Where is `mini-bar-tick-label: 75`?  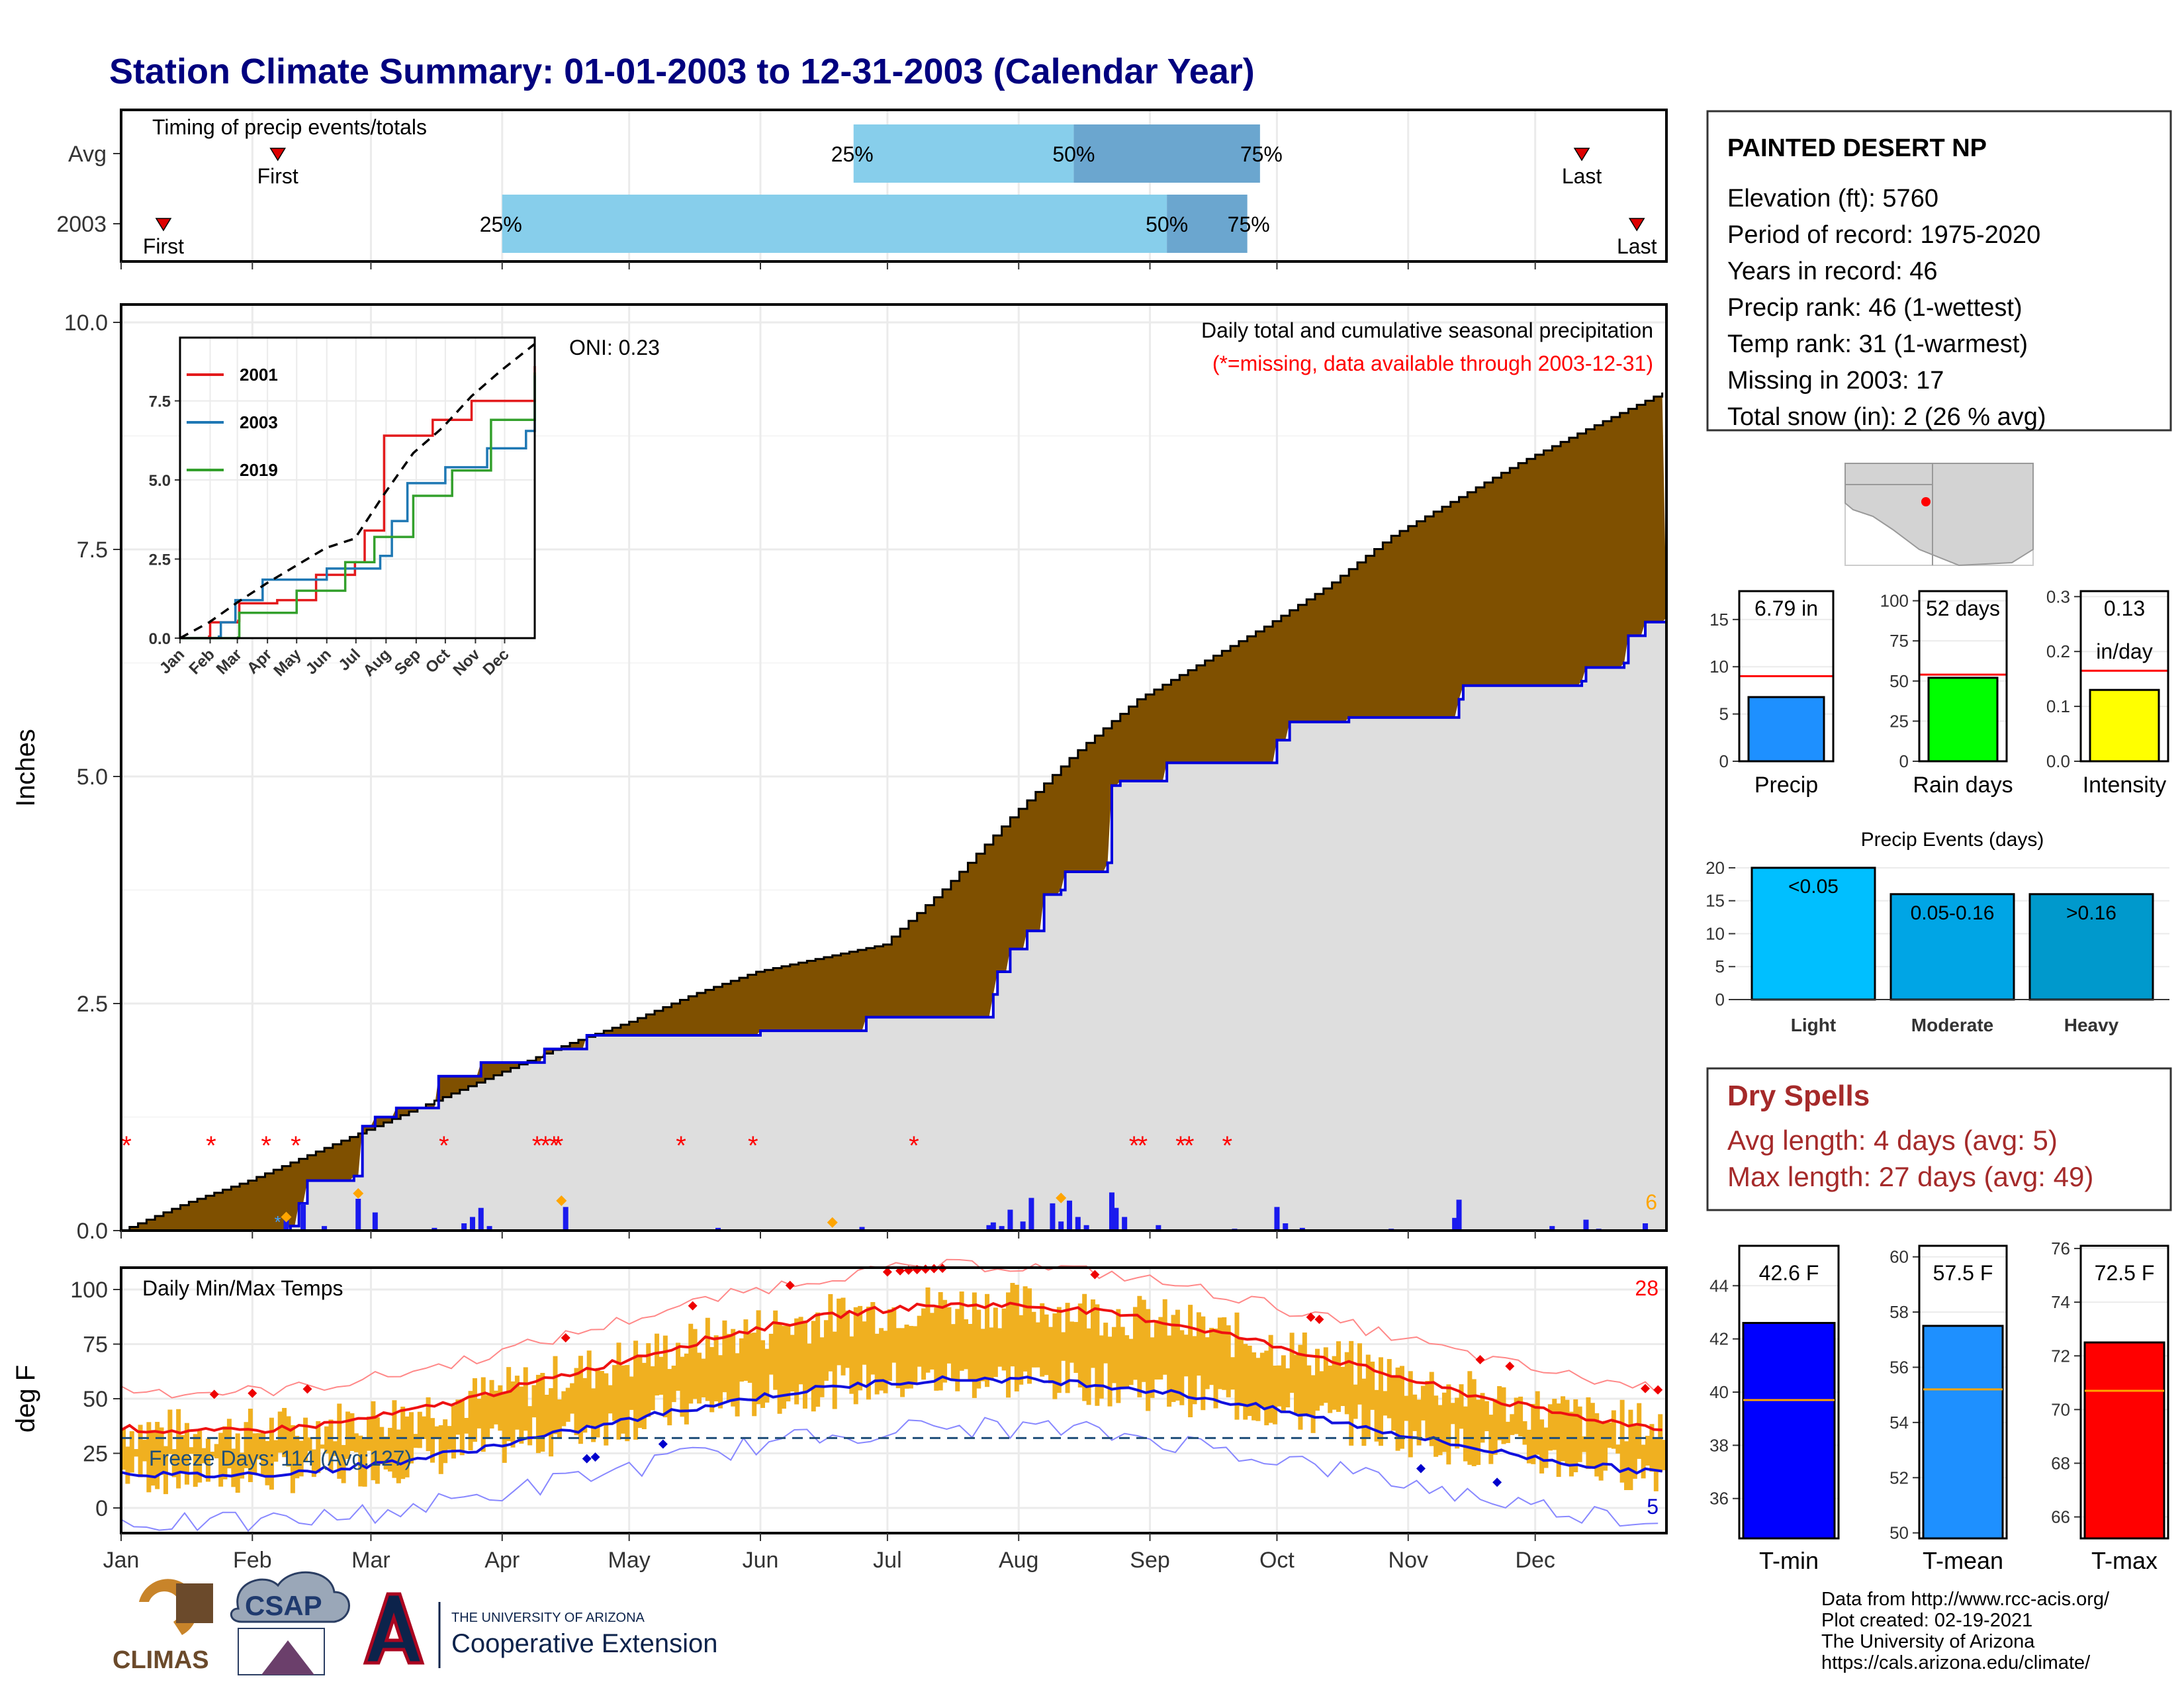
mini-bar-tick-label: 75 is located at coordinates (1899, 641).